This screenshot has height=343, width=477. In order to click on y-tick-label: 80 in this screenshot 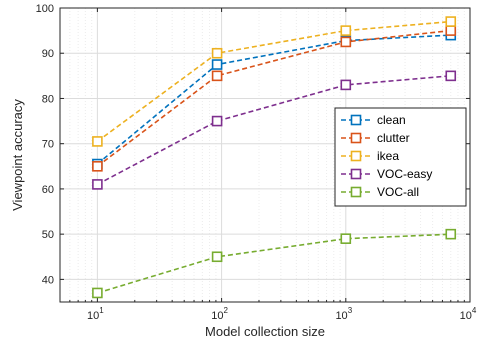, I will do `click(48, 99)`.